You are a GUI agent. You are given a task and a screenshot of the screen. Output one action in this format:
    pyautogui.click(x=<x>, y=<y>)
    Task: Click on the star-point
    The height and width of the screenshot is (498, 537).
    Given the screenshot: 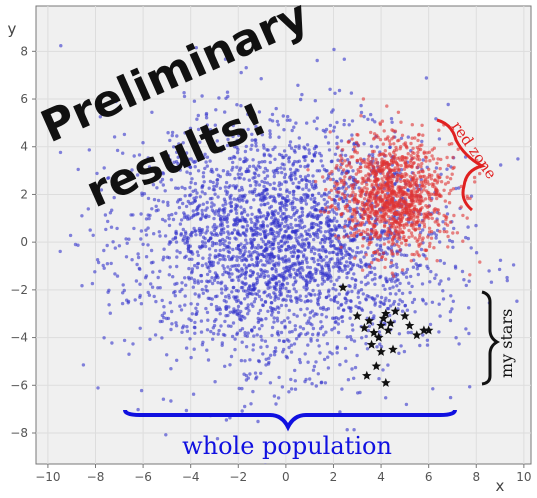 What is the action you would take?
    pyautogui.click(x=390, y=323)
    